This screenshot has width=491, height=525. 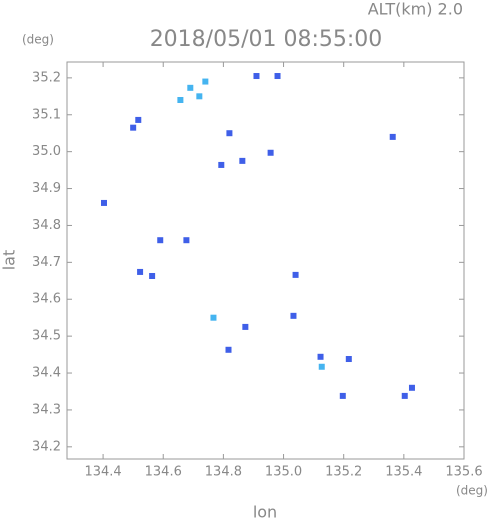 What do you see at coordinates (283, 472) in the screenshot?
I see `x-tick-label: 135.0` at bounding box center [283, 472].